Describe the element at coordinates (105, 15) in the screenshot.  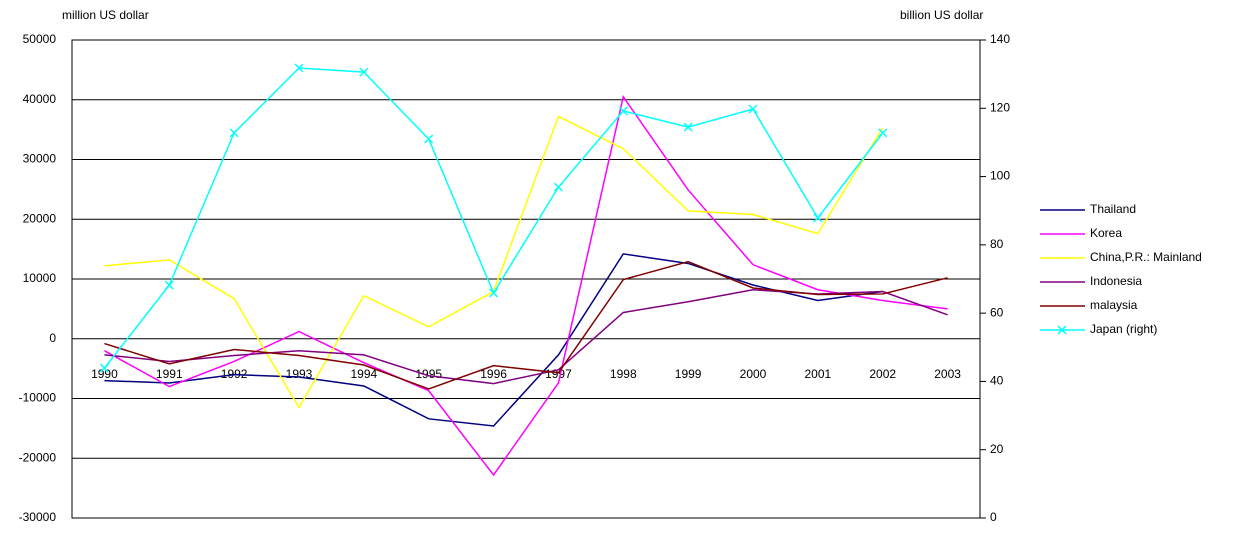
I see `y-axis-label: million US dollar` at that location.